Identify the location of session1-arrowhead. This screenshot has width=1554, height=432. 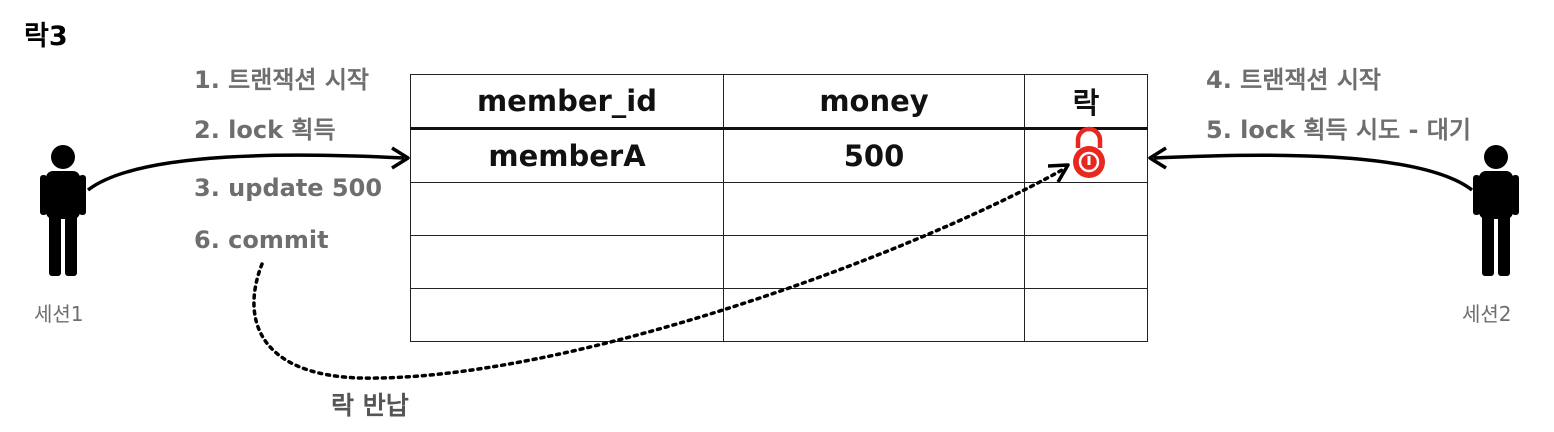
(400, 158).